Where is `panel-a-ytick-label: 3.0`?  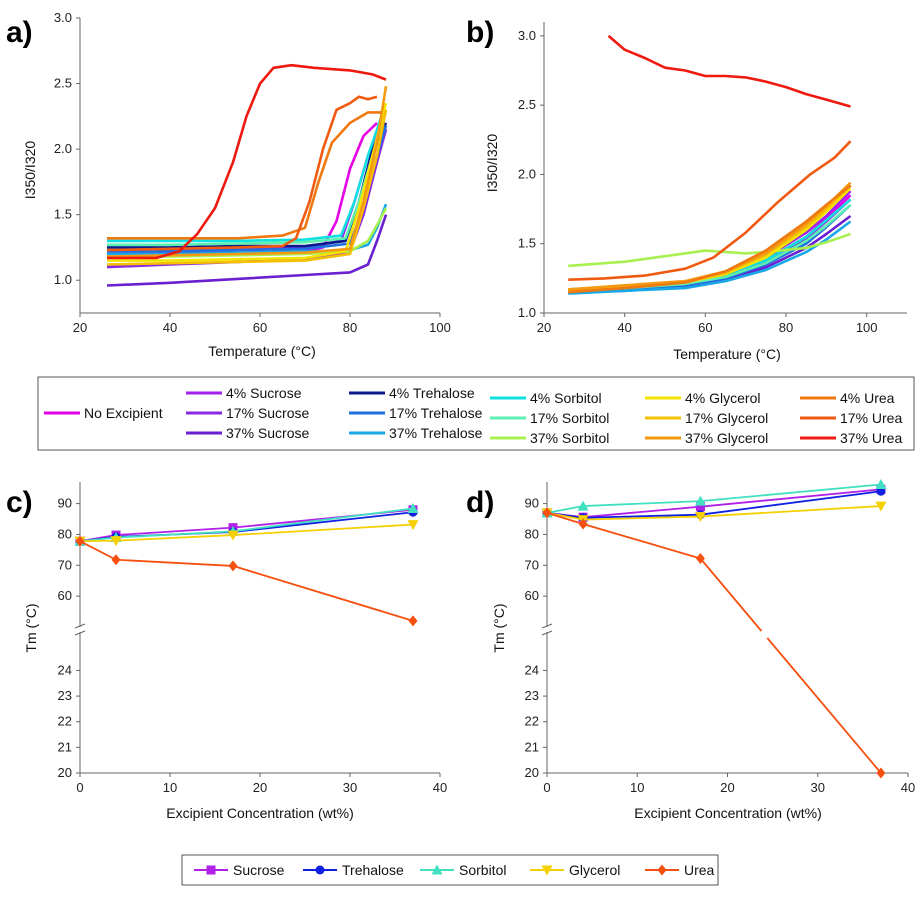 panel-a-ytick-label: 3.0 is located at coordinates (63, 17).